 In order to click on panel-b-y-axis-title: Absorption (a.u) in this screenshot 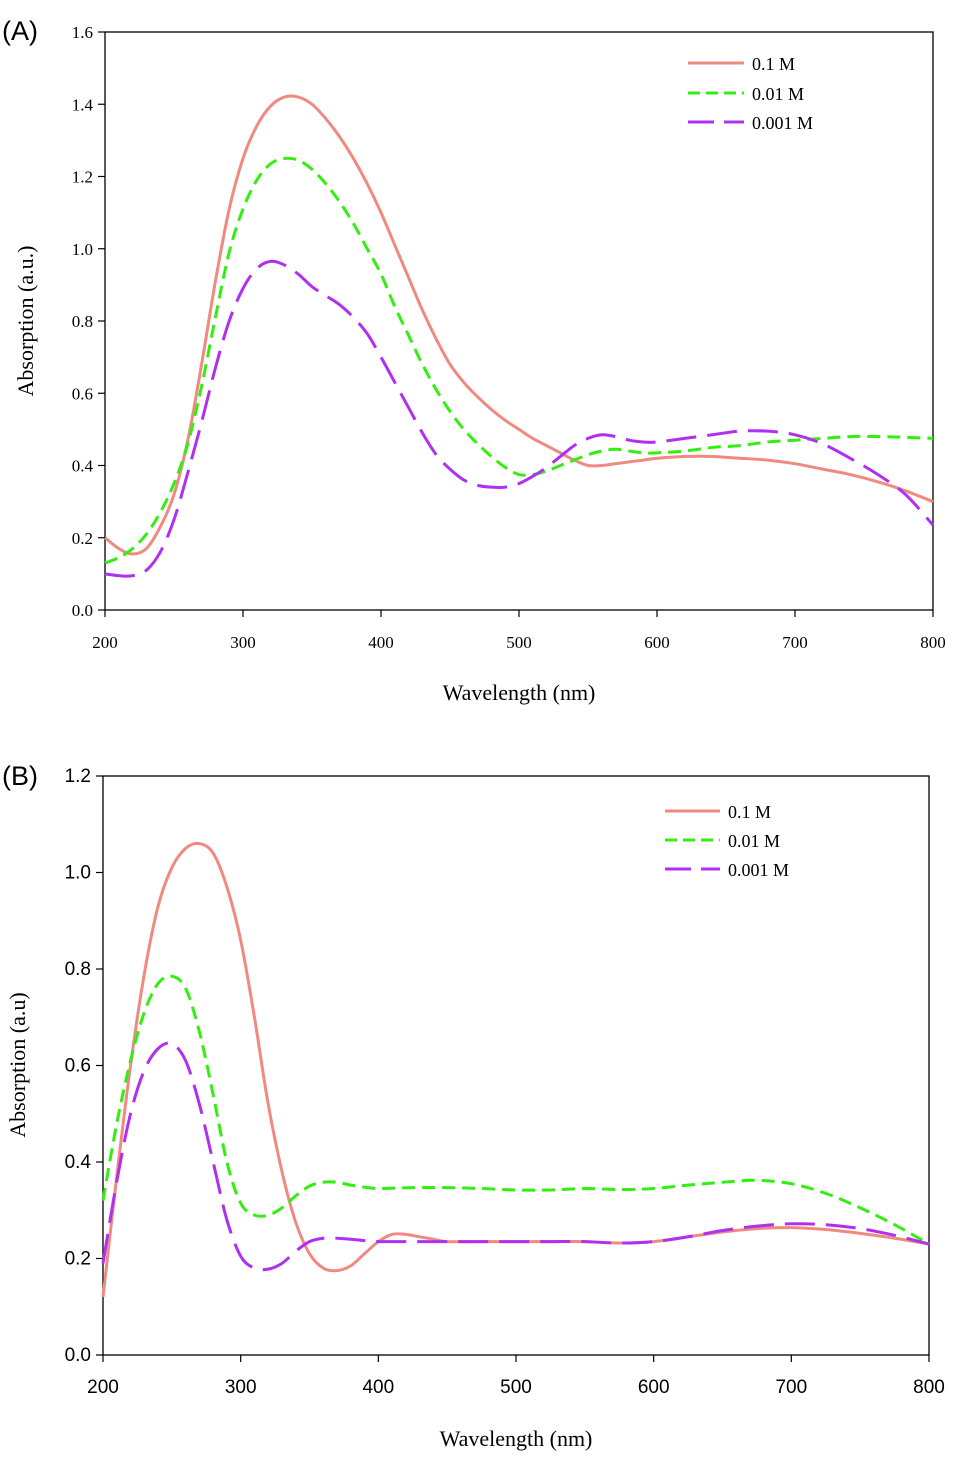, I will do `click(17, 1064)`.